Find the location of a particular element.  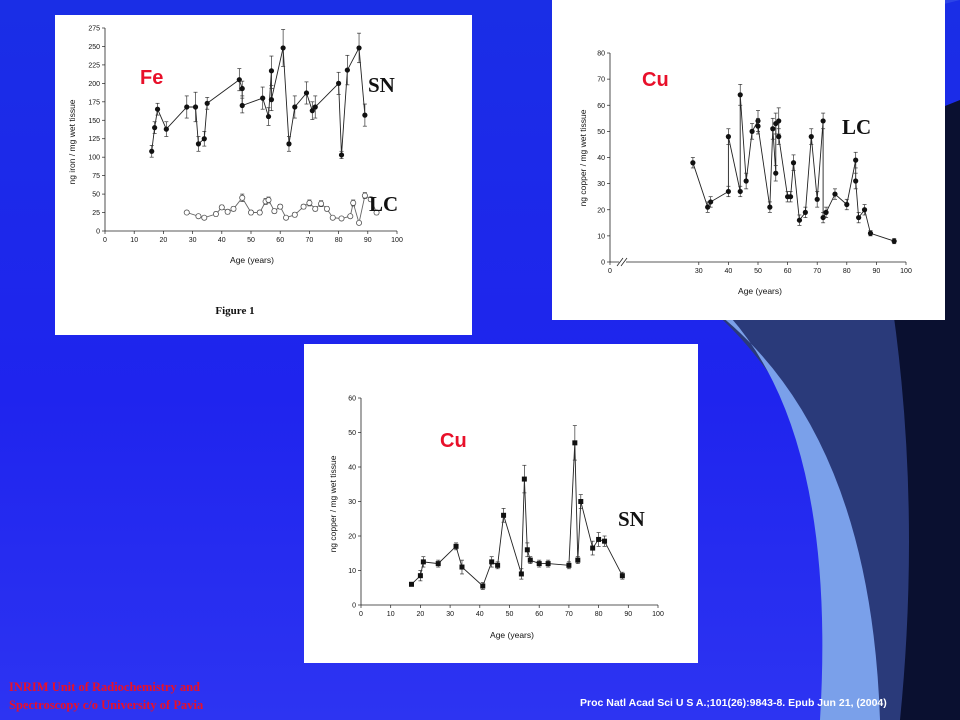

bg-swoosh-light is located at coordinates (785, 500).